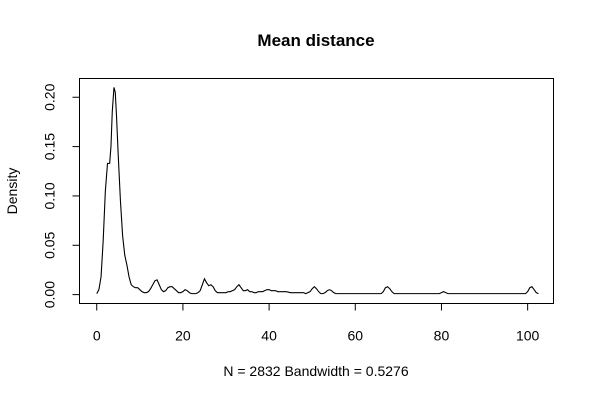 The height and width of the screenshot is (402, 594). I want to click on x-tick-label: 40, so click(269, 336).